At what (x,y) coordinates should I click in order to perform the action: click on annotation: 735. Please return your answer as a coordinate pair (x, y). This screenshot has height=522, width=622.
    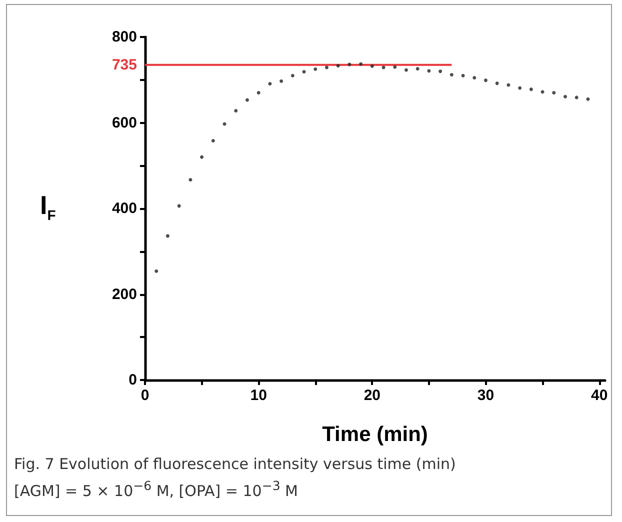
    Looking at the image, I should click on (124, 65).